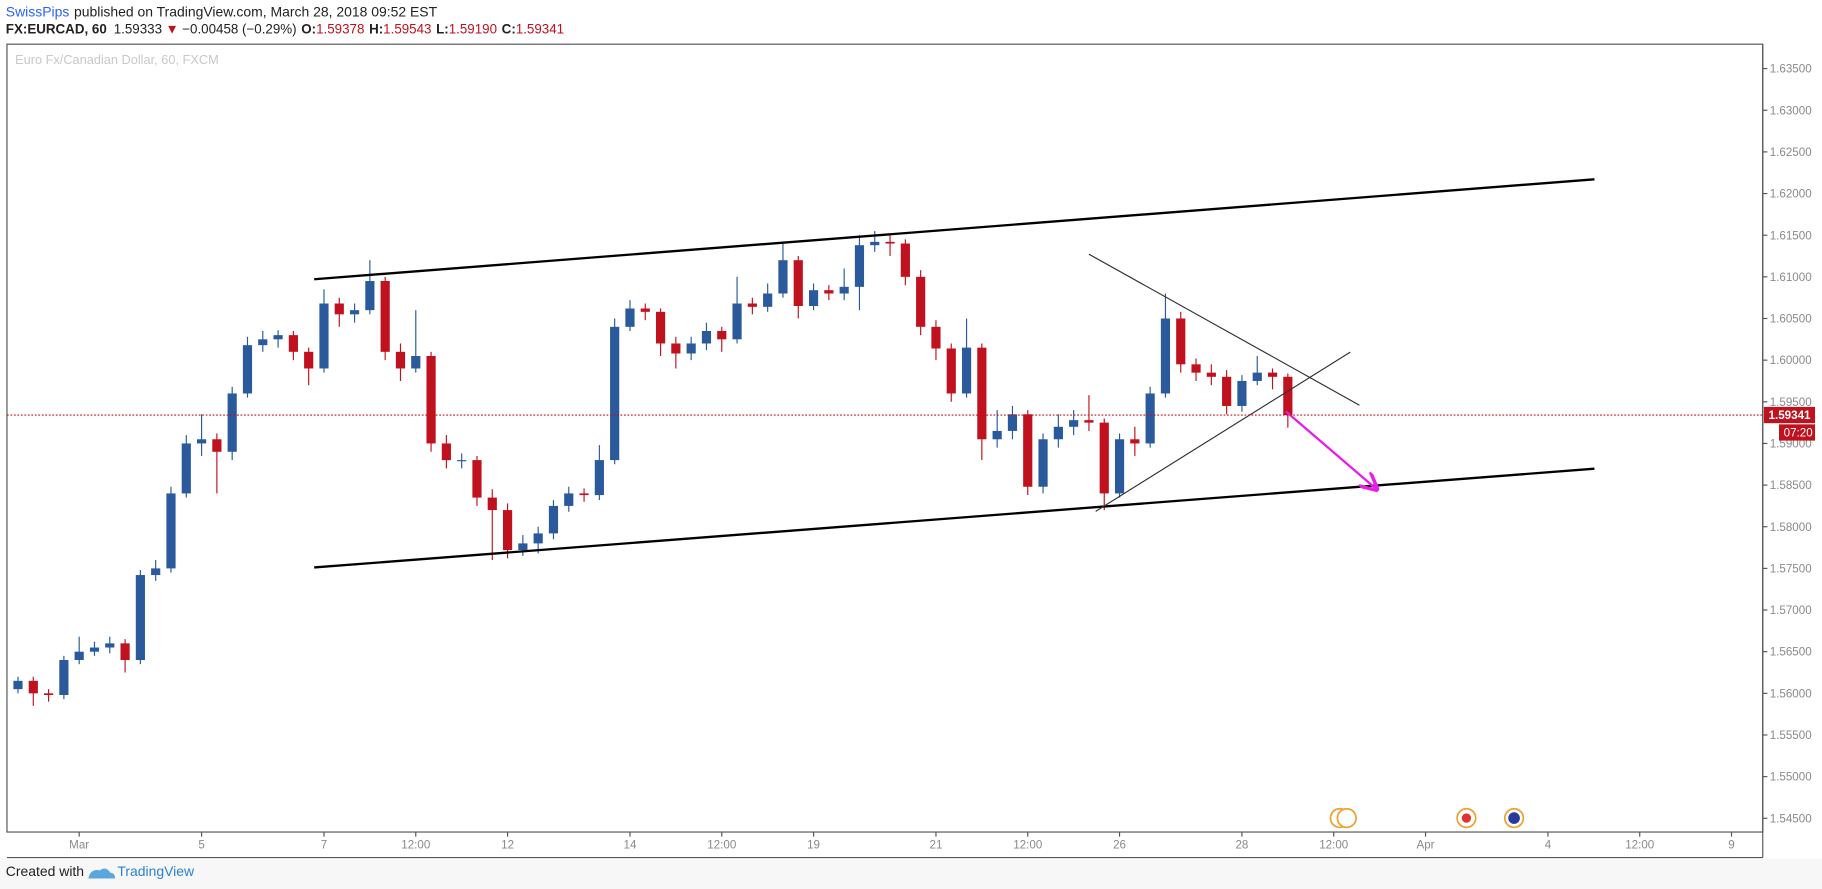 The image size is (1822, 889). I want to click on close: 1.59341, so click(540, 29).